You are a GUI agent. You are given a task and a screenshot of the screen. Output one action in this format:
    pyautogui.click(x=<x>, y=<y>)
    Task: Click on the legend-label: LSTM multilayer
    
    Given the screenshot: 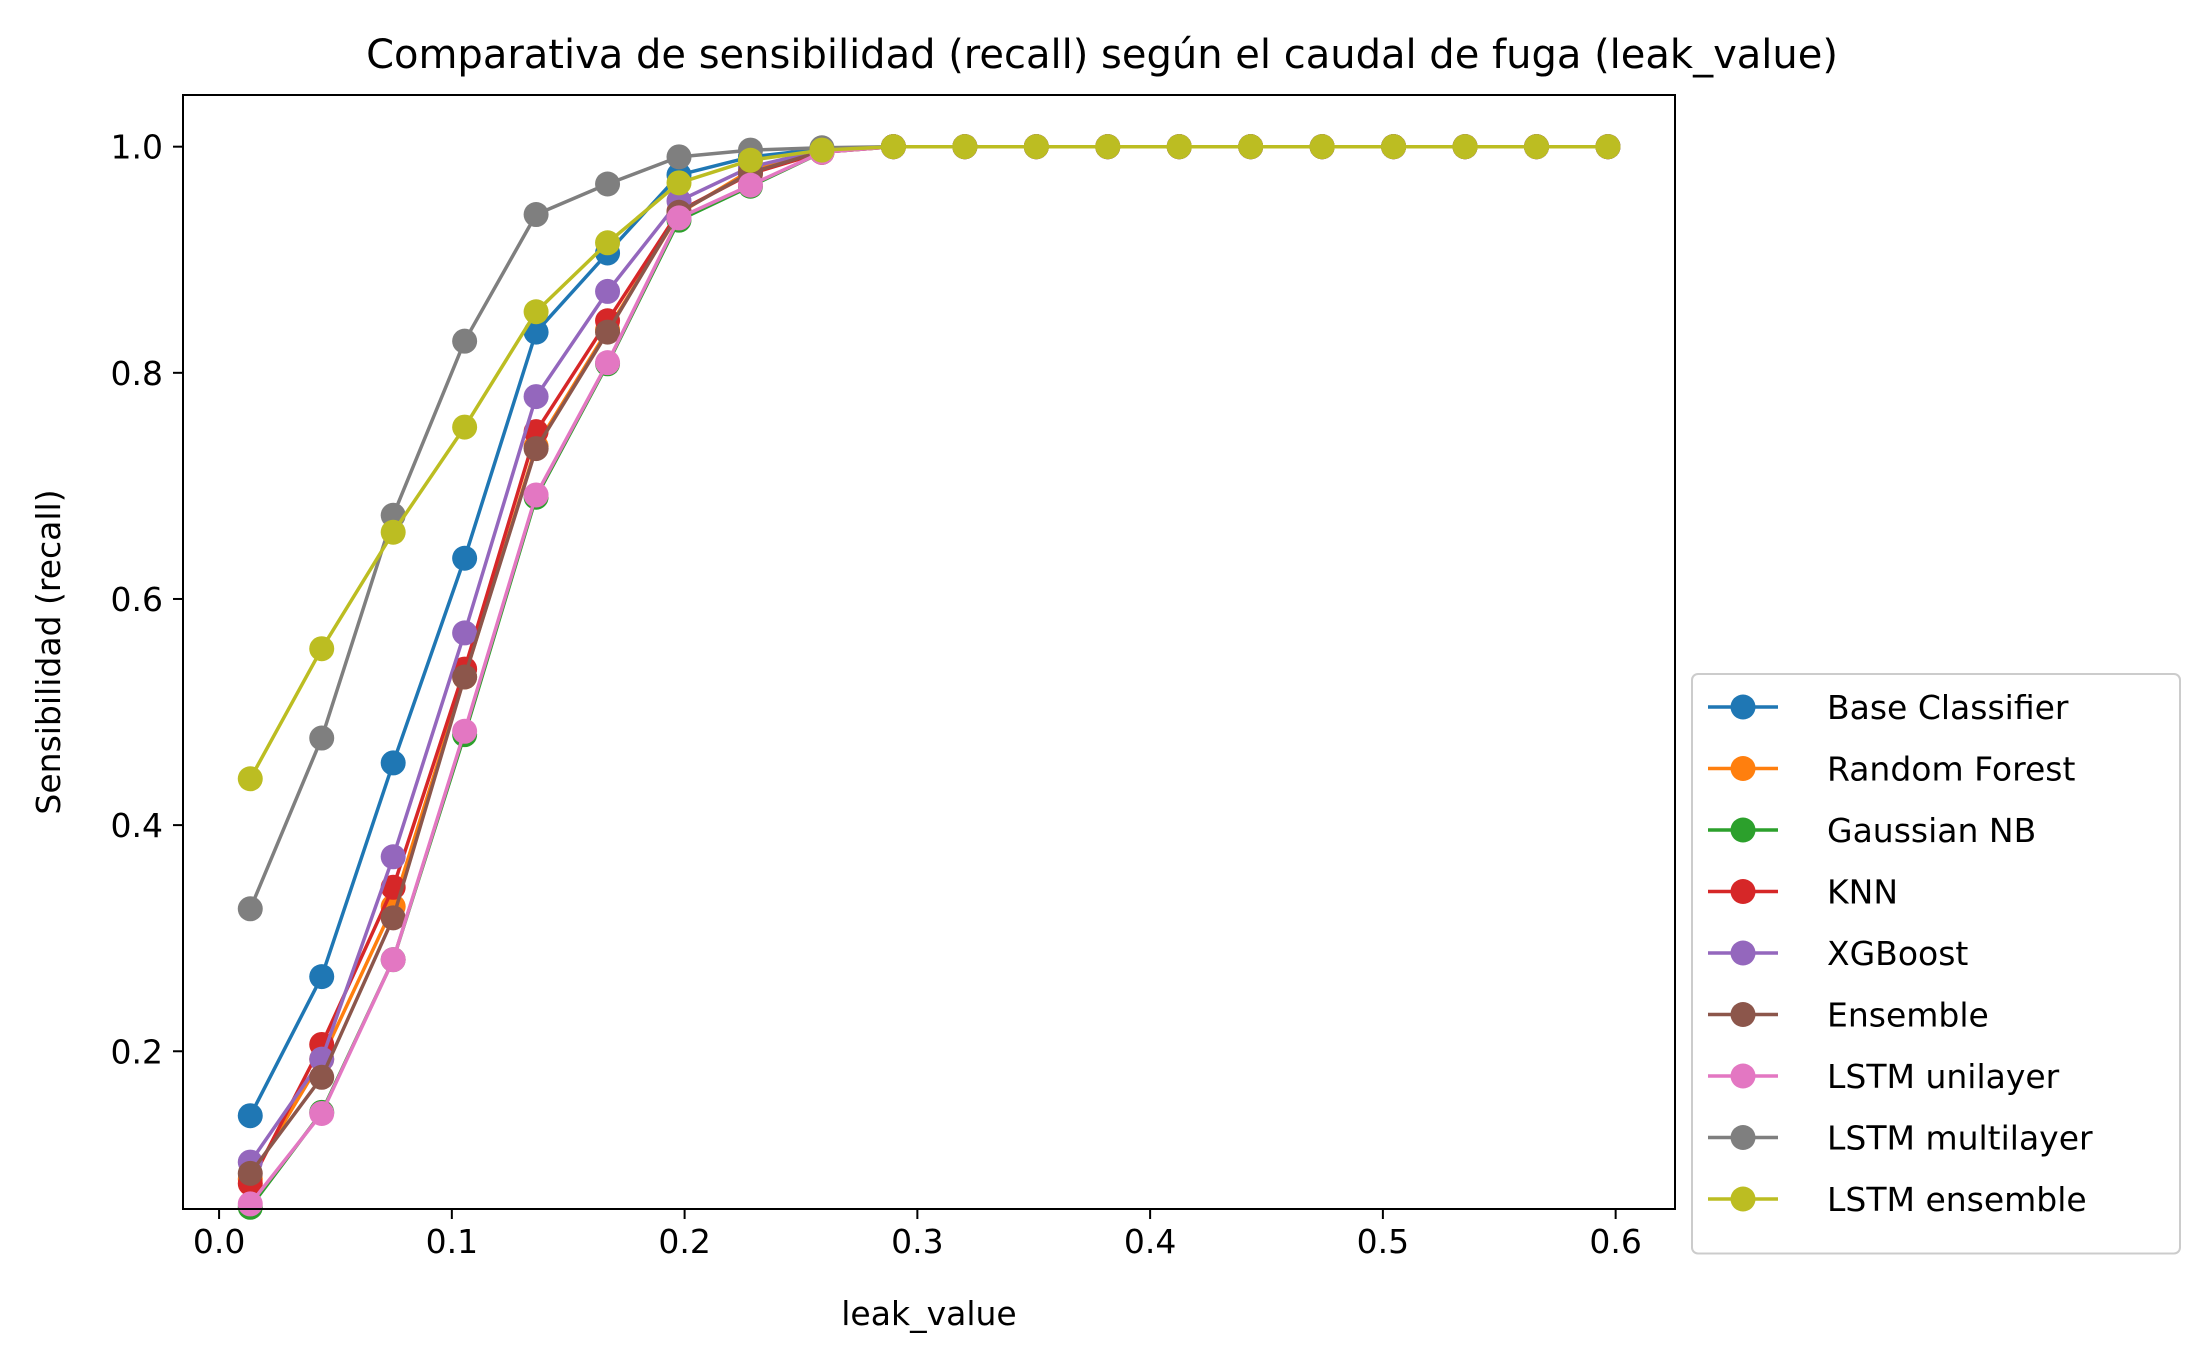 What is the action you would take?
    pyautogui.click(x=1960, y=1138)
    